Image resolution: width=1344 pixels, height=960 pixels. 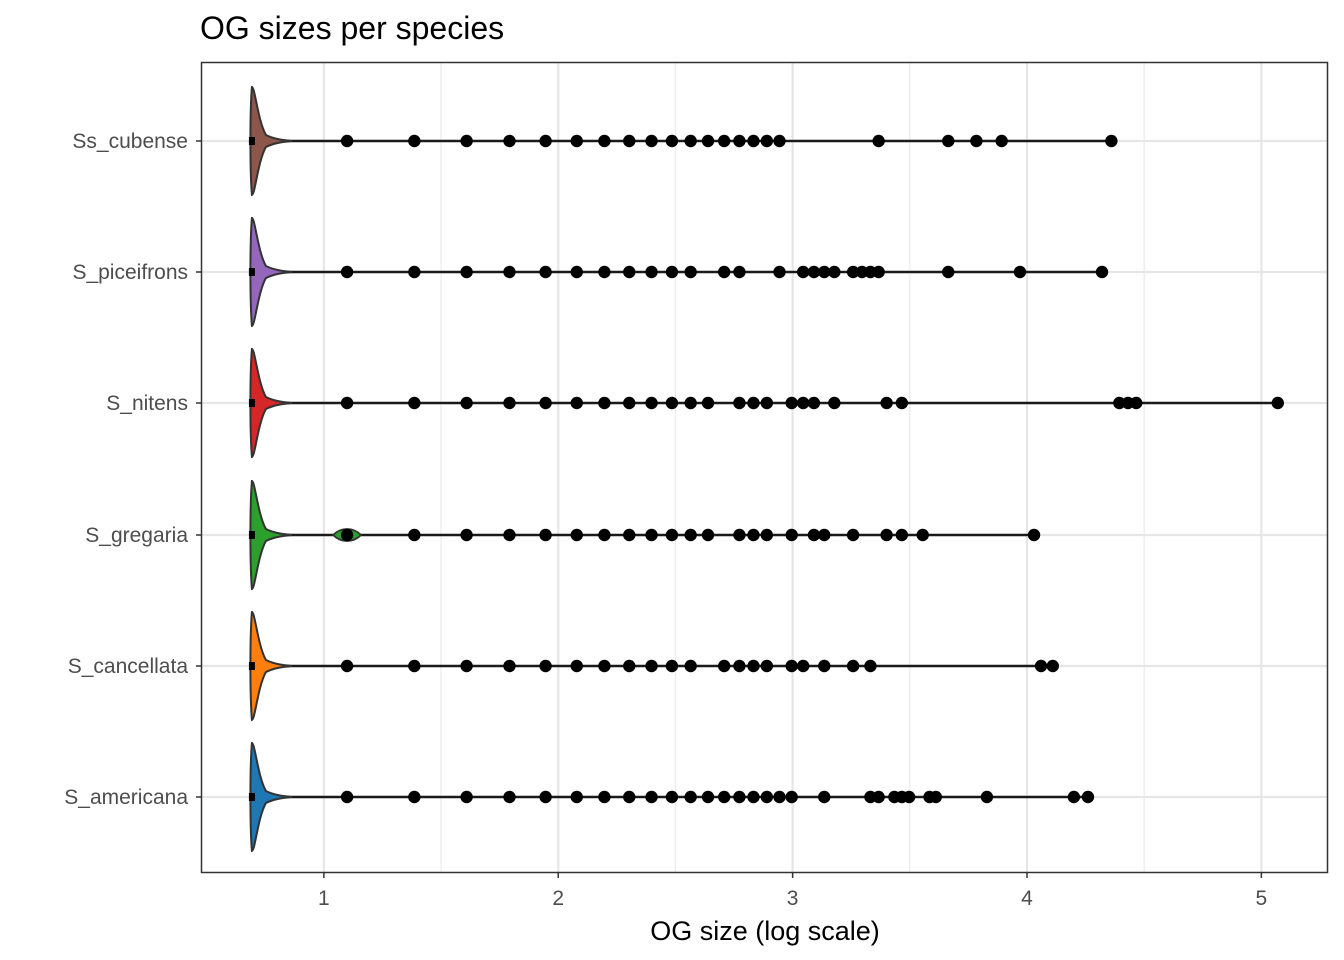 I want to click on x-tick-label: 1, so click(x=324, y=898).